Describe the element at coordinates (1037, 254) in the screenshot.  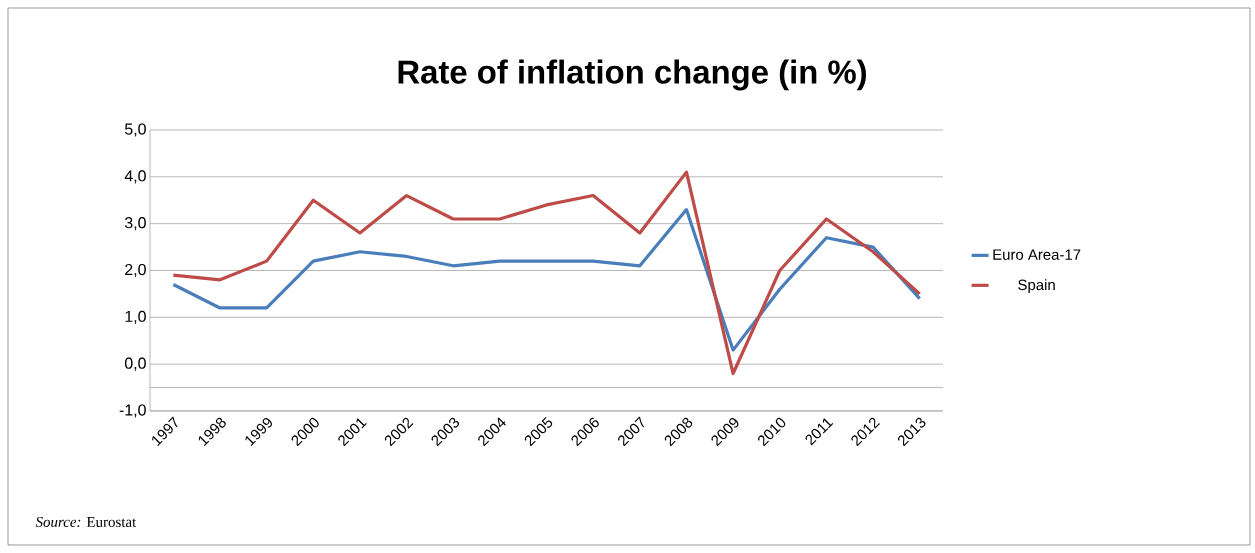
I see `legend-label: Euro Area-17` at that location.